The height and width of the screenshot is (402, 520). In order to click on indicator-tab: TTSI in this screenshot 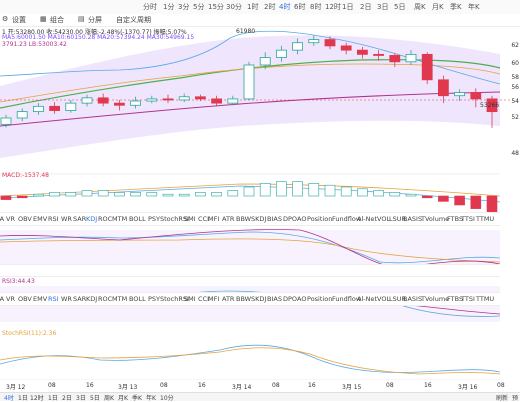, I will do `click(468, 219)`.